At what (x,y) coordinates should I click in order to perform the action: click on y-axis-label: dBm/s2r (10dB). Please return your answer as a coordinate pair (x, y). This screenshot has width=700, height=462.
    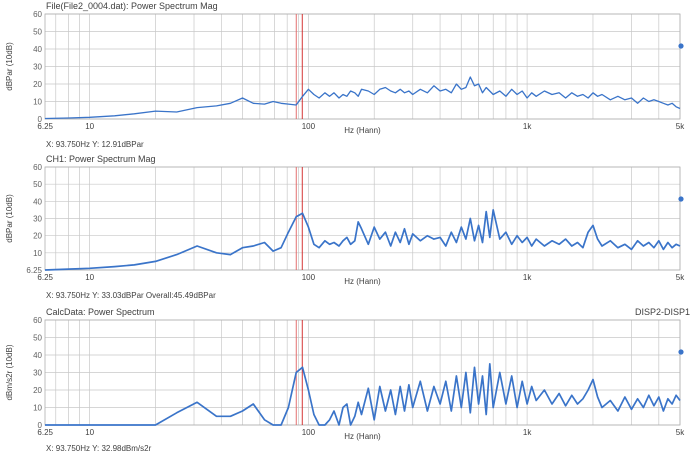
    Looking at the image, I should click on (9, 372).